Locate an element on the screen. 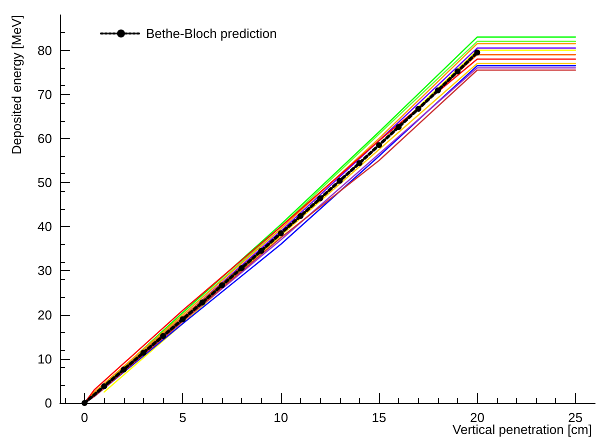  y-tick-label: 80 is located at coordinates (45, 50).